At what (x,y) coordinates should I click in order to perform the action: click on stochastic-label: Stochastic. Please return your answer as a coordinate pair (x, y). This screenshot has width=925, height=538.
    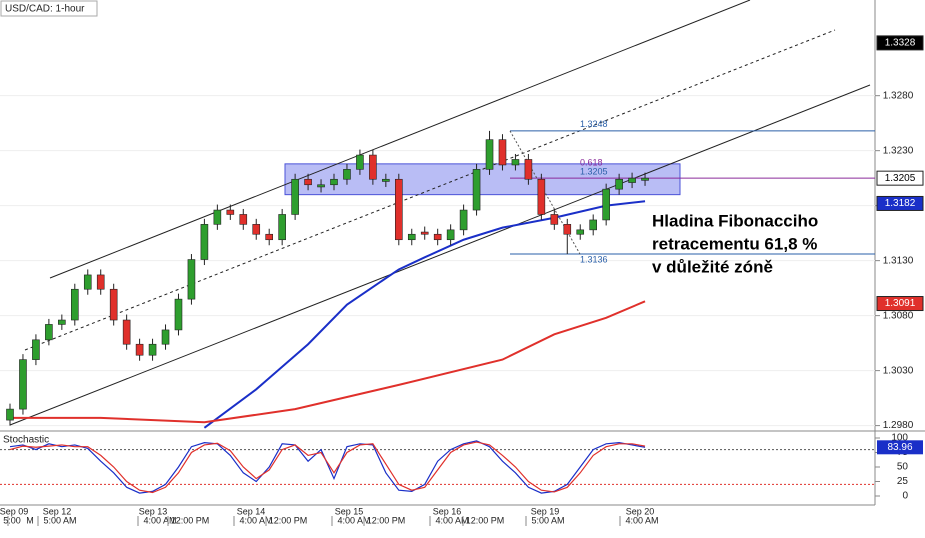
    Looking at the image, I should click on (26, 440).